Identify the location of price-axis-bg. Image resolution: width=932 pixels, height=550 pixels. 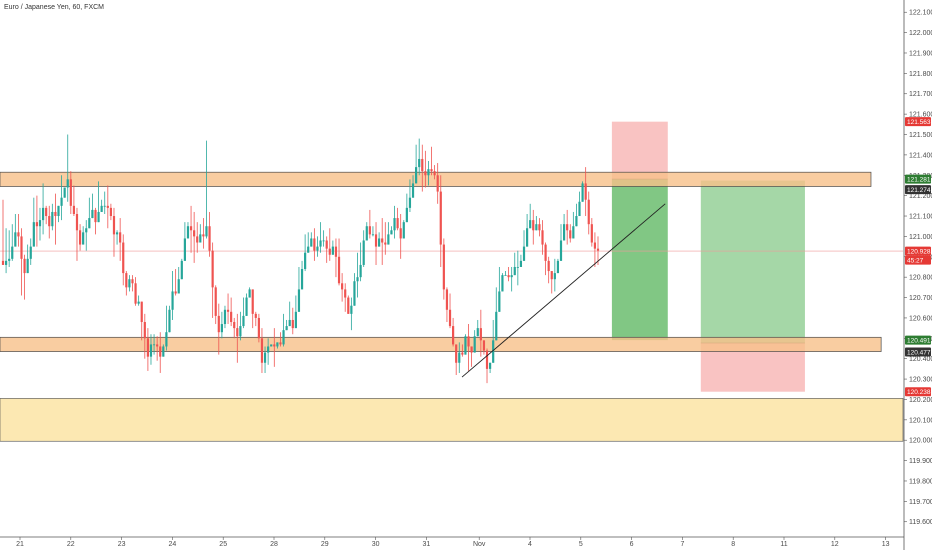
(918, 275).